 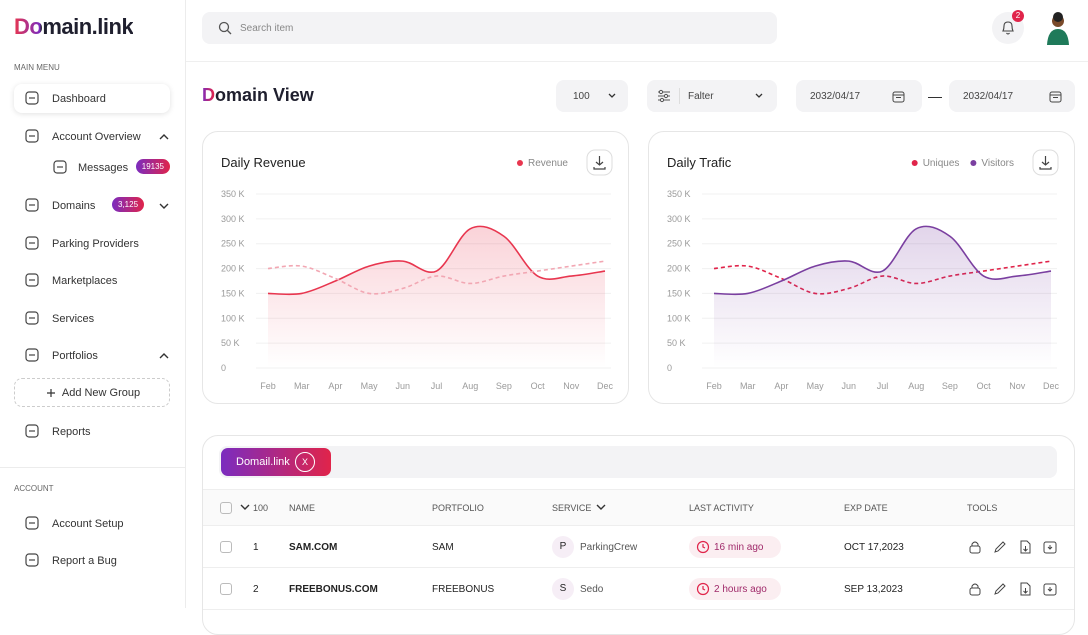 I want to click on menu-item: Messages 19135, so click(x=92, y=167).